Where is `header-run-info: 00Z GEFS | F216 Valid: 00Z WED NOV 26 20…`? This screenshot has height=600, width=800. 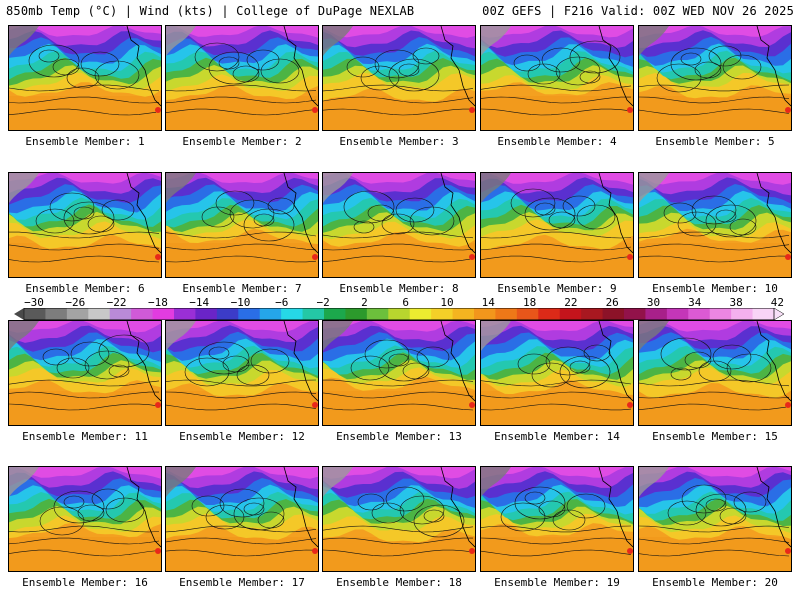
header-run-info: 00Z GEFS | F216 Valid: 00Z WED NOV 26 20… is located at coordinates (638, 11).